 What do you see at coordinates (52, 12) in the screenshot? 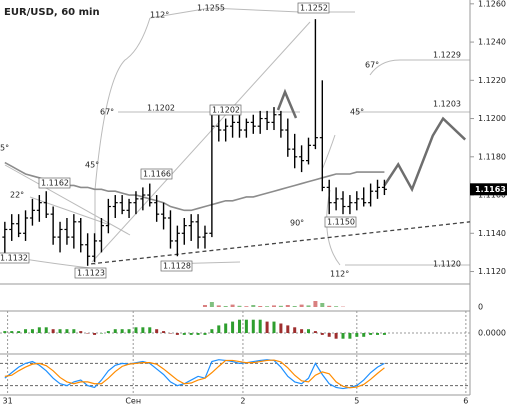
I see `chart-title: EUR/USD, 60 min` at bounding box center [52, 12].